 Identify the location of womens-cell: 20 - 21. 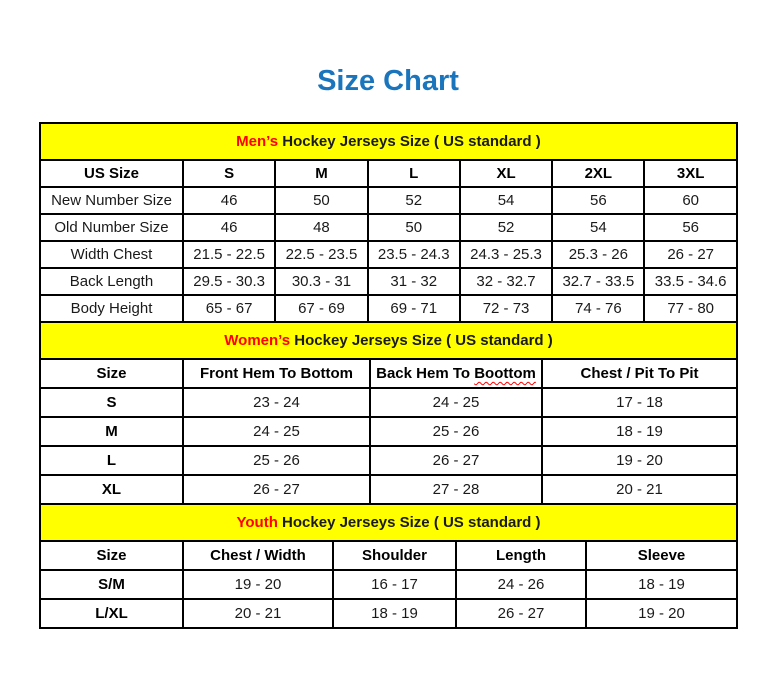
(639, 489).